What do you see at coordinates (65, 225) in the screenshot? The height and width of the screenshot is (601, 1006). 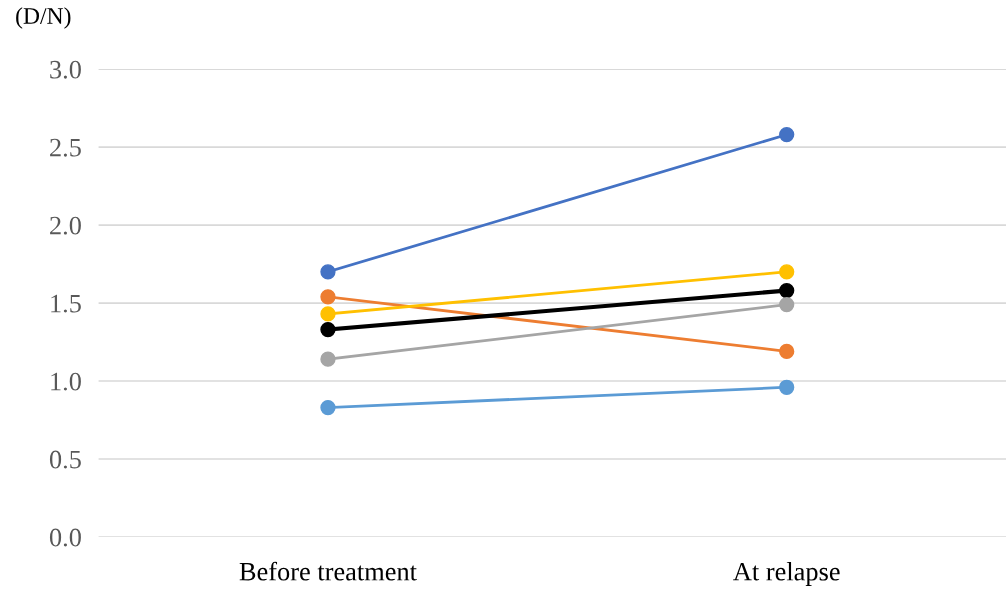 I see `y-tick-label: 2.0` at bounding box center [65, 225].